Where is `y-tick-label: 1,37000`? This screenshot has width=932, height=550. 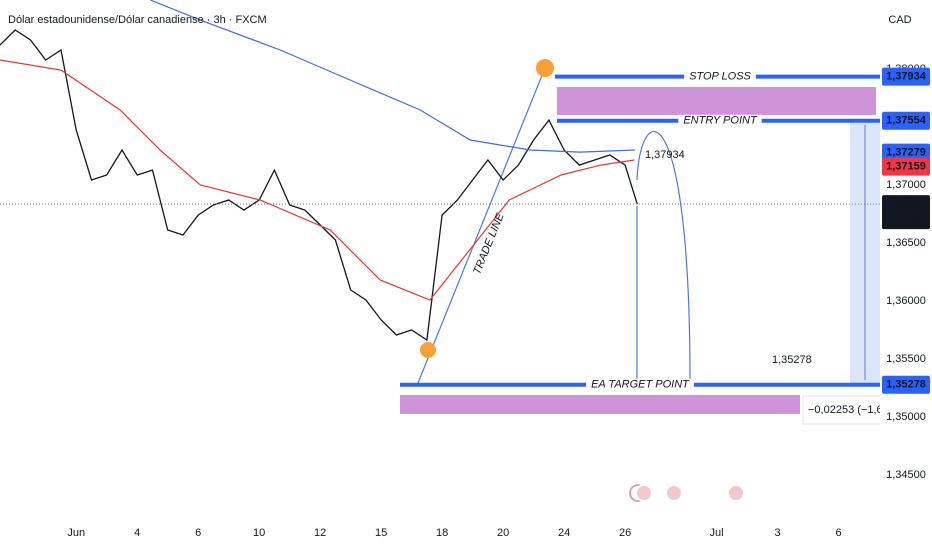 y-tick-label: 1,37000 is located at coordinates (906, 185).